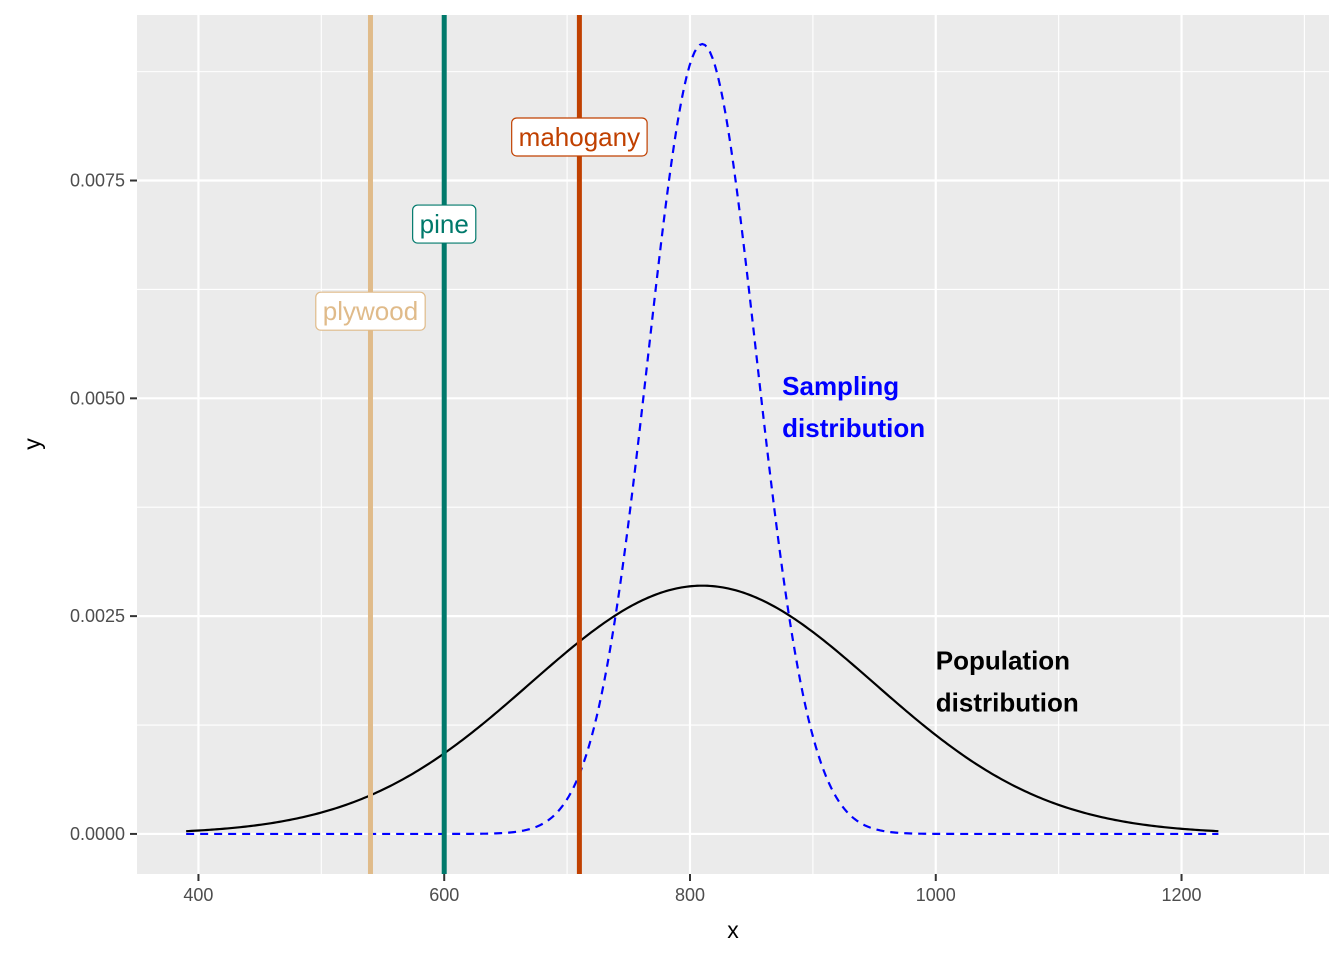  Describe the element at coordinates (1007, 681) in the screenshot. I see `population-label: Population distribution` at that location.